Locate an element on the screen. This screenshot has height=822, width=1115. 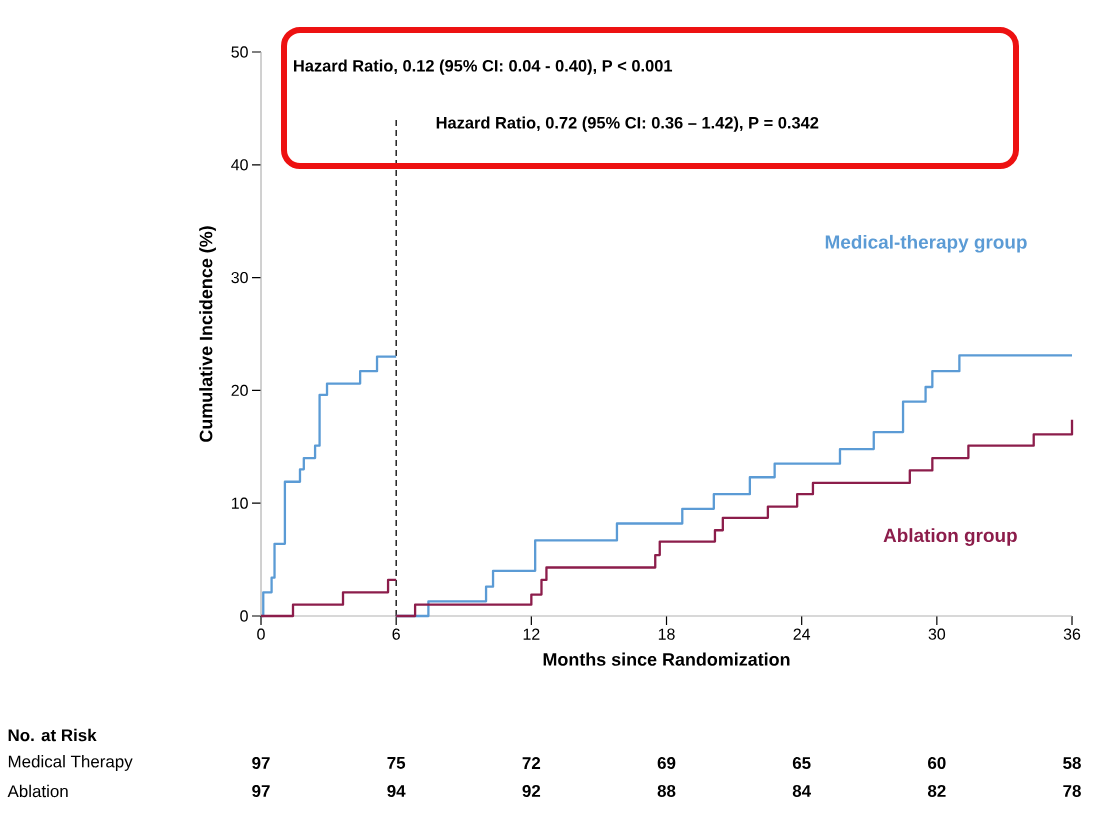
x-axis-title: Months since Randomization is located at coordinates (666, 659).